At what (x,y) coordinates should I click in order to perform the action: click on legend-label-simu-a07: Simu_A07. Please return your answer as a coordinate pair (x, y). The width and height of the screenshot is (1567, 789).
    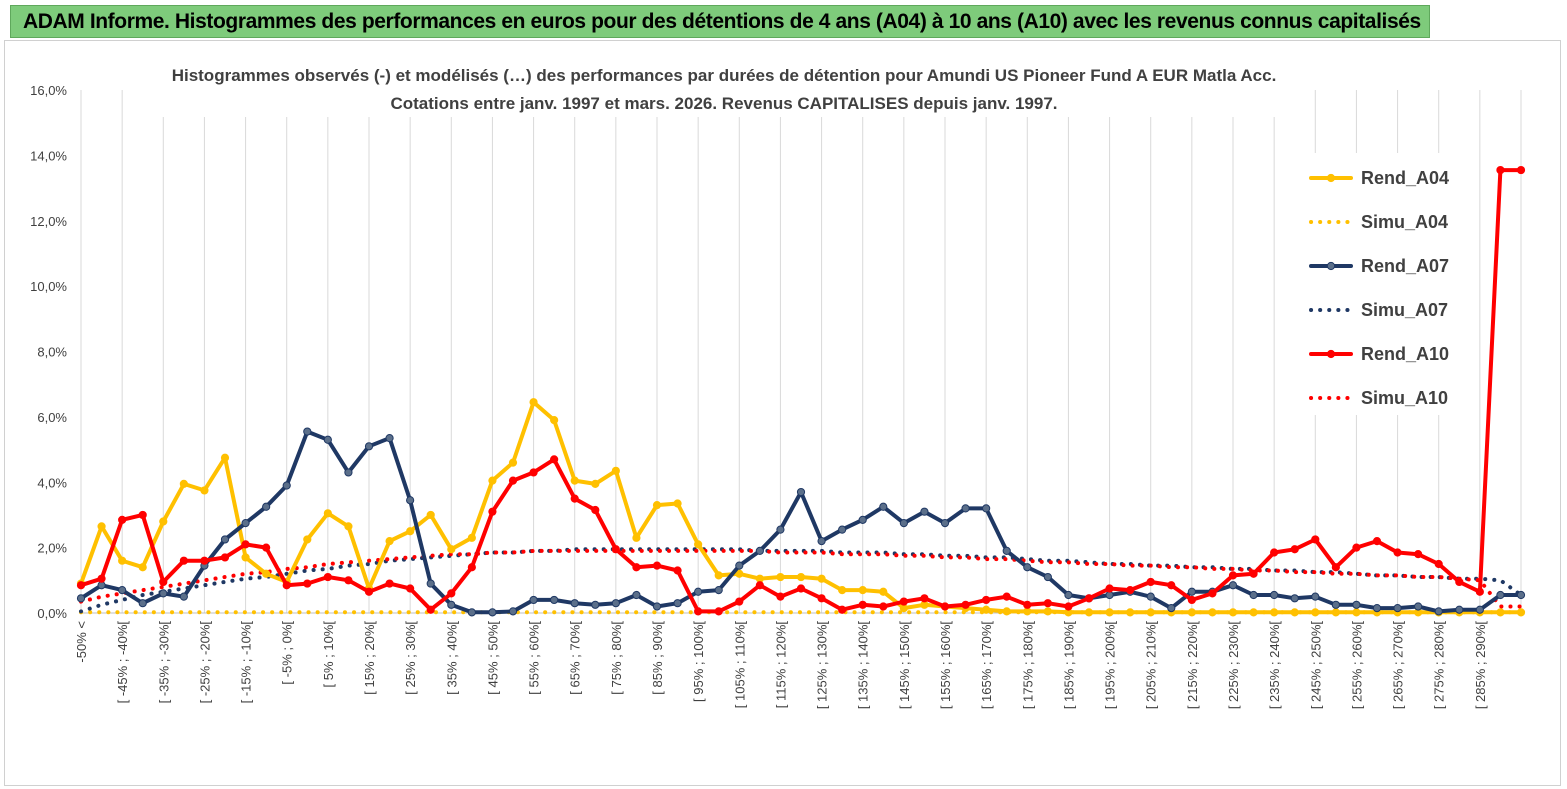
    Looking at the image, I should click on (1404, 310).